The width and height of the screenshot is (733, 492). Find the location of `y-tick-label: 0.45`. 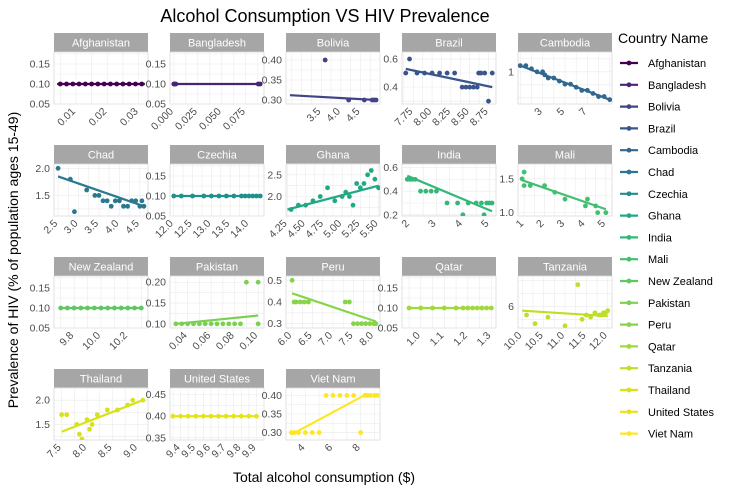

y-tick-label: 0.45 is located at coordinates (156, 395).